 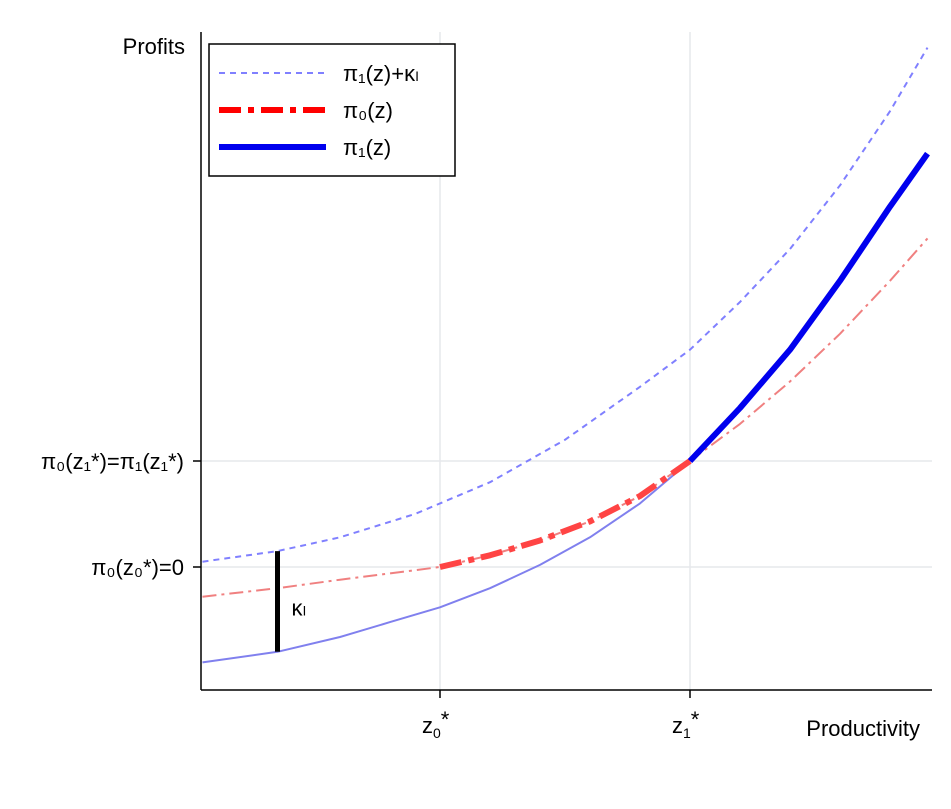 I want to click on x-tick-label: z0*, so click(x=436, y=724).